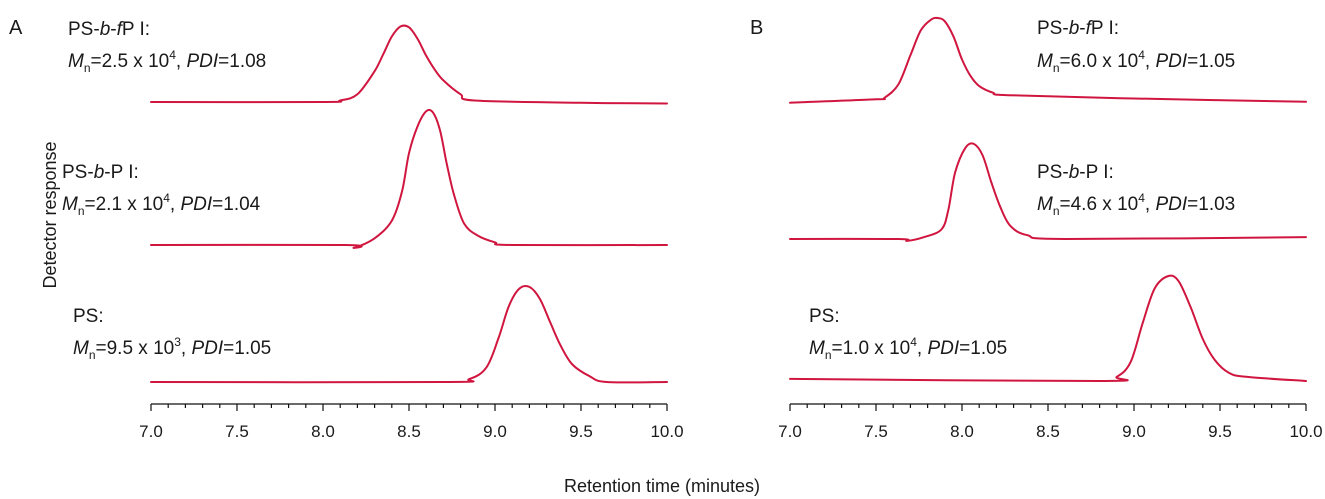 Image resolution: width=1325 pixels, height=499 pixels. I want to click on annotation-b-2: PS: Mn=1.0 x 104, PDI=1.05, so click(908, 334).